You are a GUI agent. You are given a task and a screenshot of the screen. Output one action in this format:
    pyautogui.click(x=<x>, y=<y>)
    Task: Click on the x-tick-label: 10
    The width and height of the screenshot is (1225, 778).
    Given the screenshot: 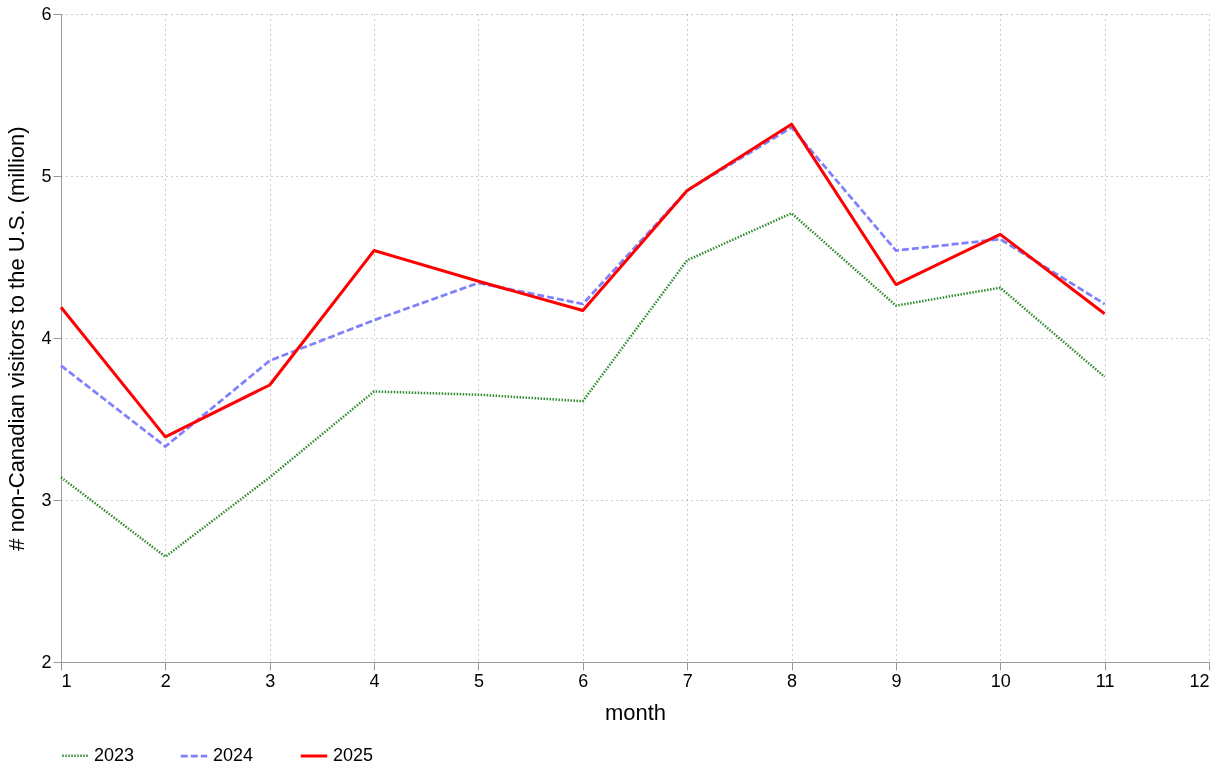 What is the action you would take?
    pyautogui.click(x=1000, y=680)
    